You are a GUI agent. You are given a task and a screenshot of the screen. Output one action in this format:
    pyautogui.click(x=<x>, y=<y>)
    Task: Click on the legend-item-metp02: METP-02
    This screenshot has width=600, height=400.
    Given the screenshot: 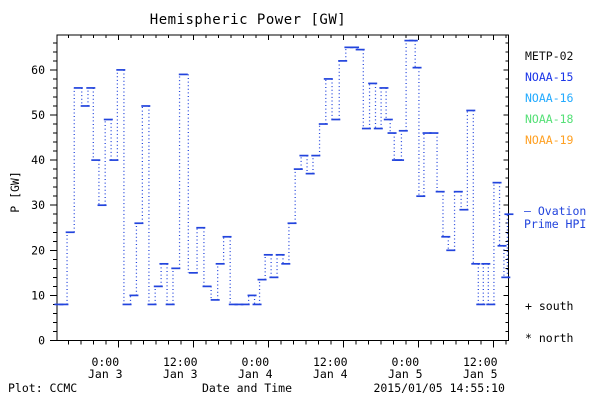 What is the action you would take?
    pyautogui.click(x=549, y=56)
    